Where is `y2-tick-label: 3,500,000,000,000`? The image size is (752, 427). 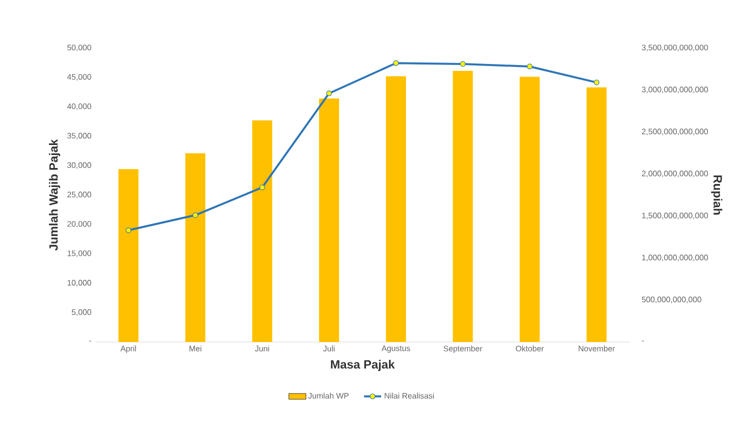 y2-tick-label: 3,500,000,000,000 is located at coordinates (675, 48).